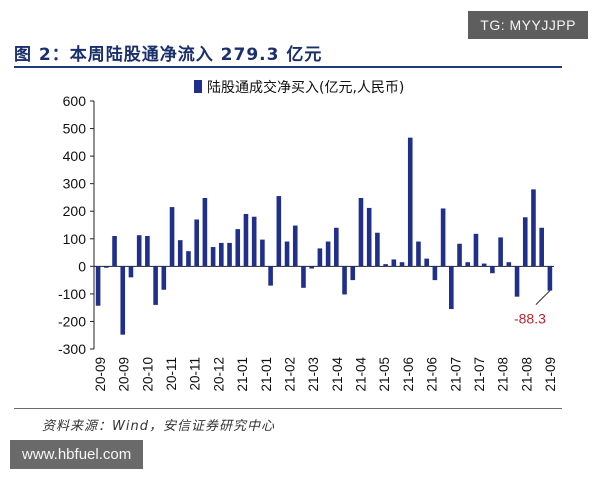 The height and width of the screenshot is (480, 600). Describe the element at coordinates (305, 87) in the screenshot. I see `legend-label: 陆股通成交净买入(亿元,人民币)` at that location.